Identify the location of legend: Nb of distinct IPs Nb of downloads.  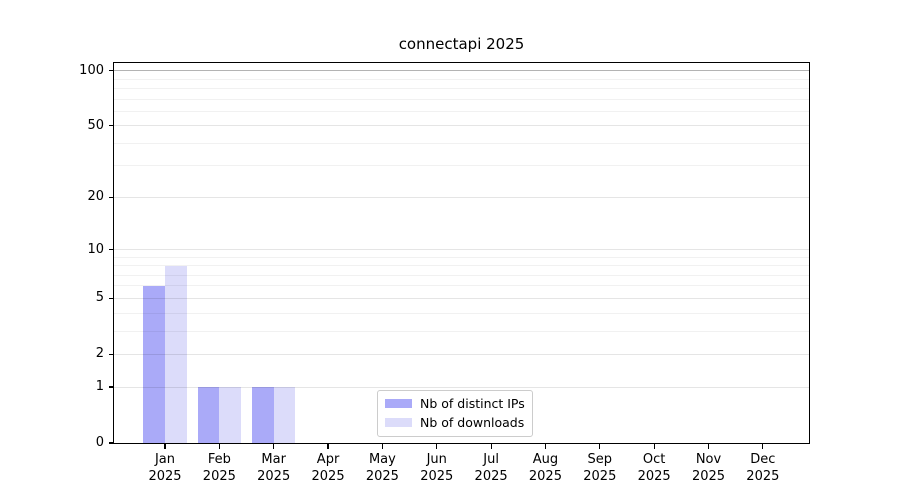
(455, 413).